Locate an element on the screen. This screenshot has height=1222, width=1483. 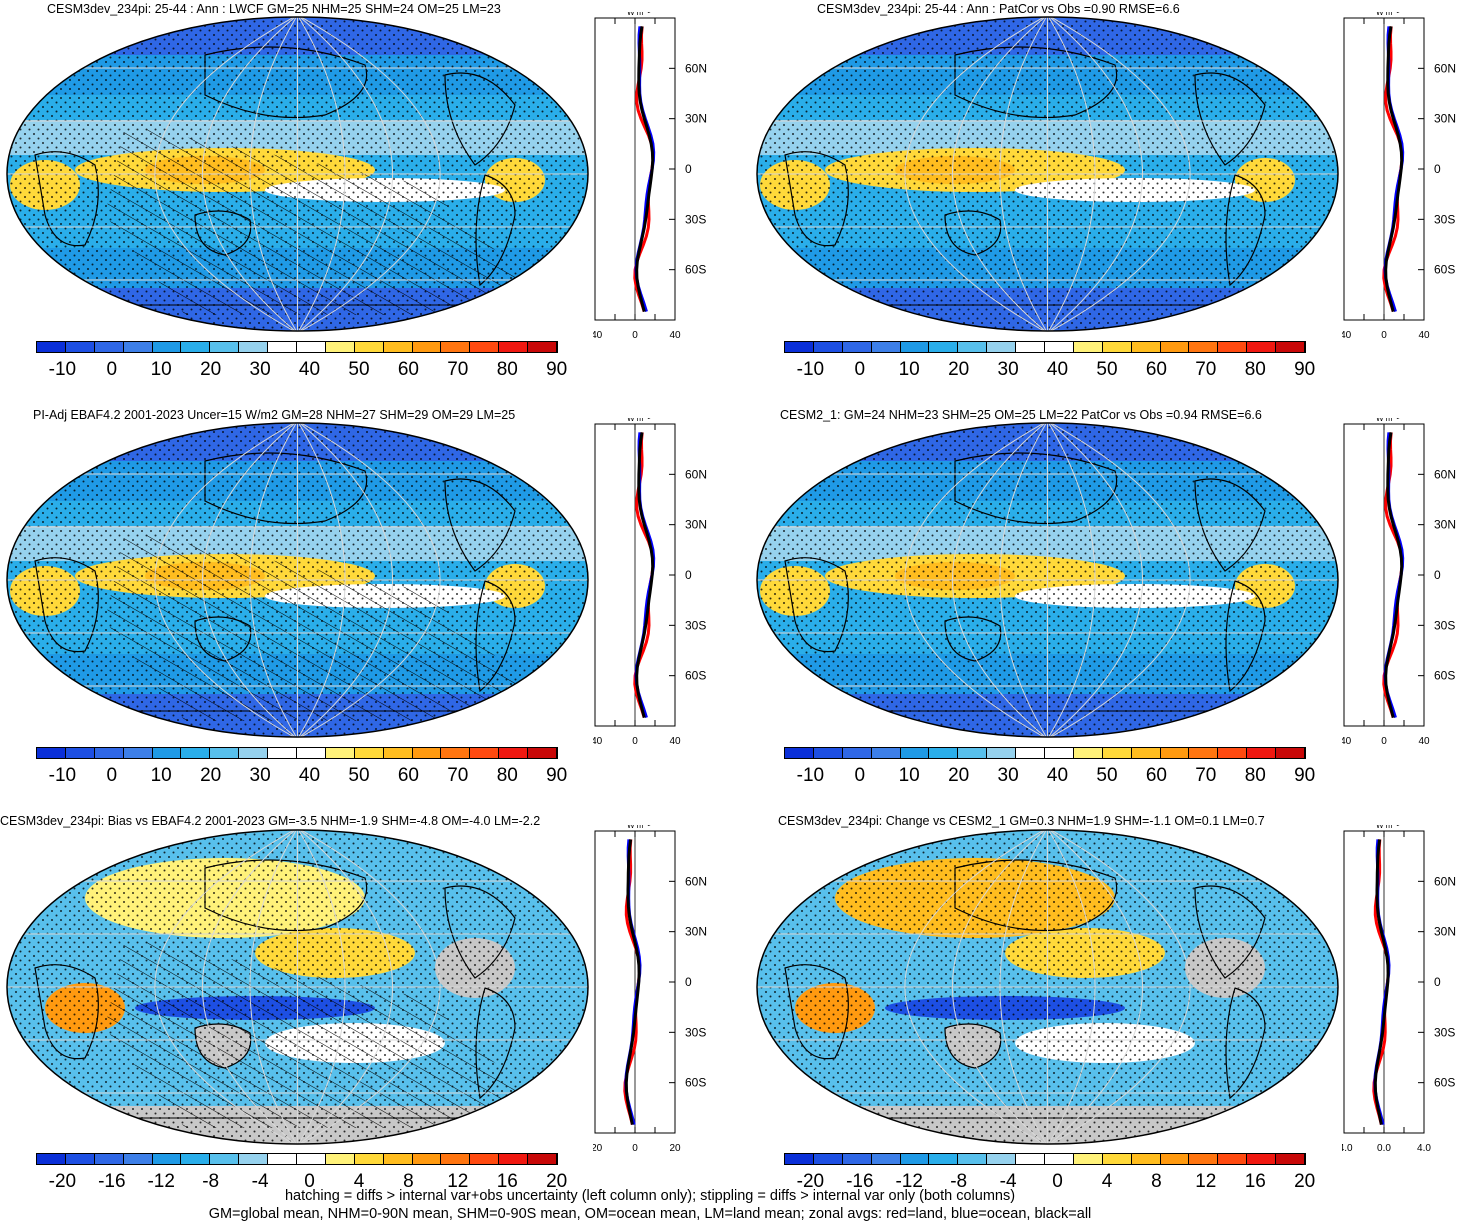
zonal-x-tick-label: -4.0 is located at coordinates (1347, 1148).